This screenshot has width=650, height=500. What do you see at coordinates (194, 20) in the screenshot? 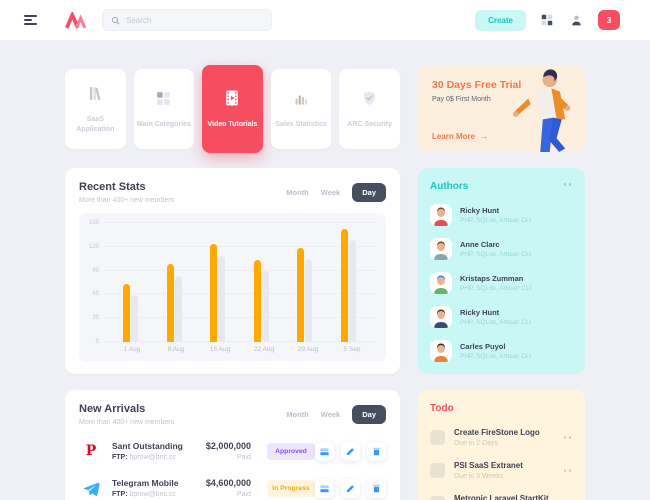
I see `search-input` at bounding box center [194, 20].